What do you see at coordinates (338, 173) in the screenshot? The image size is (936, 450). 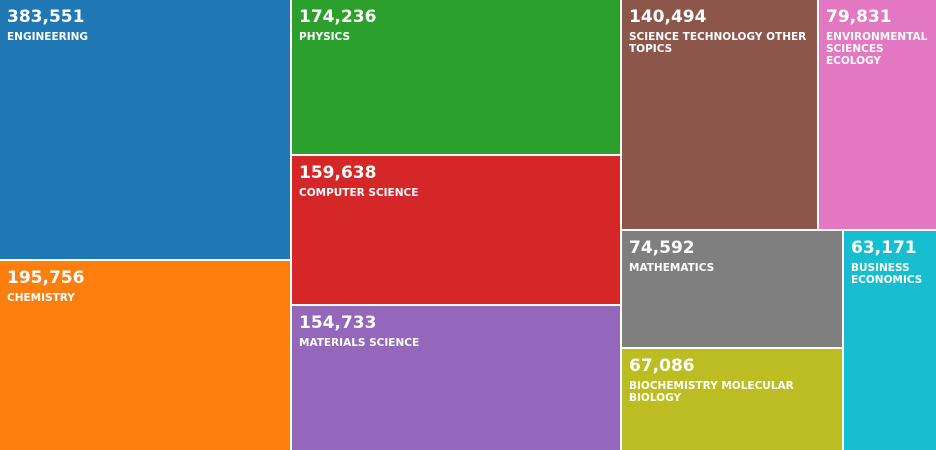 I see `value-label: 159,638` at bounding box center [338, 173].